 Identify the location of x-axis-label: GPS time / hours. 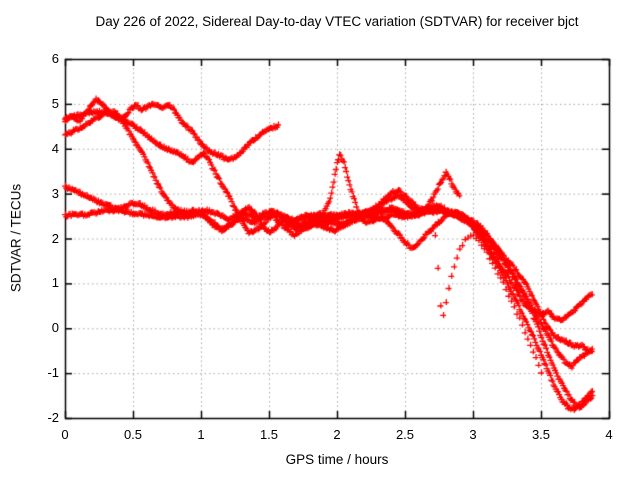
(337, 459).